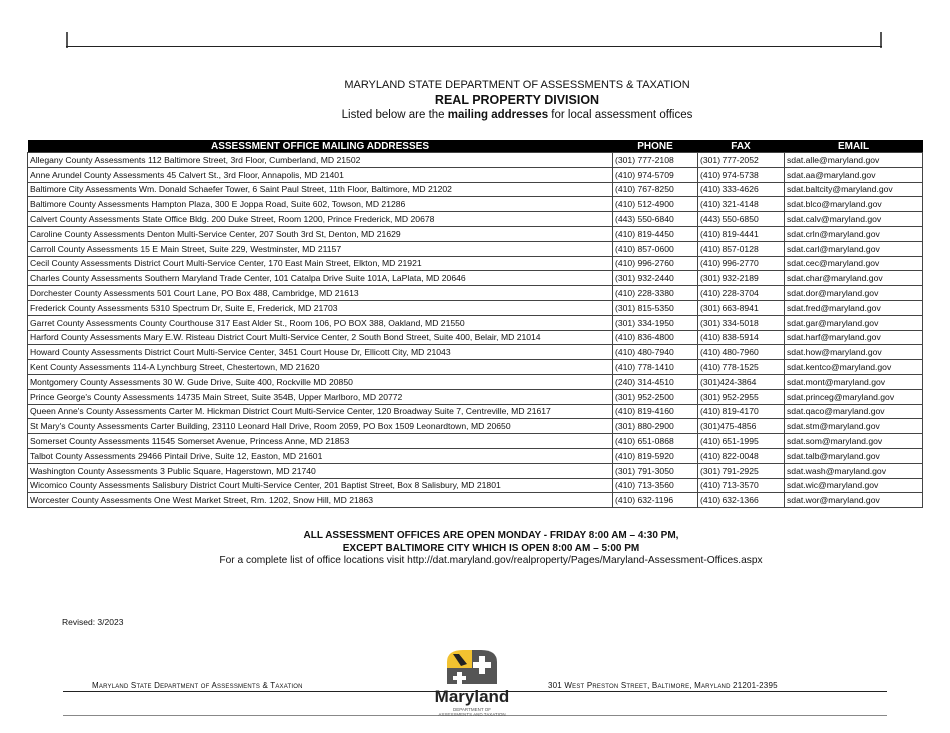 Image resolution: width=950 pixels, height=733 pixels. I want to click on fax-cell: (410) 713-3570, so click(741, 485).